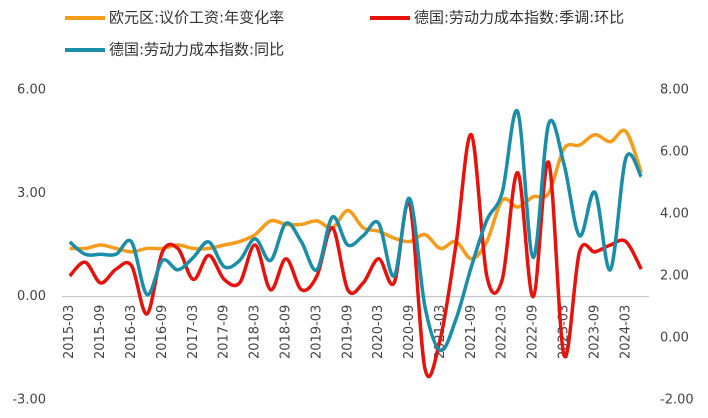 This screenshot has height=418, width=708. I want to click on x-tick-label: 2018-09, so click(285, 332).